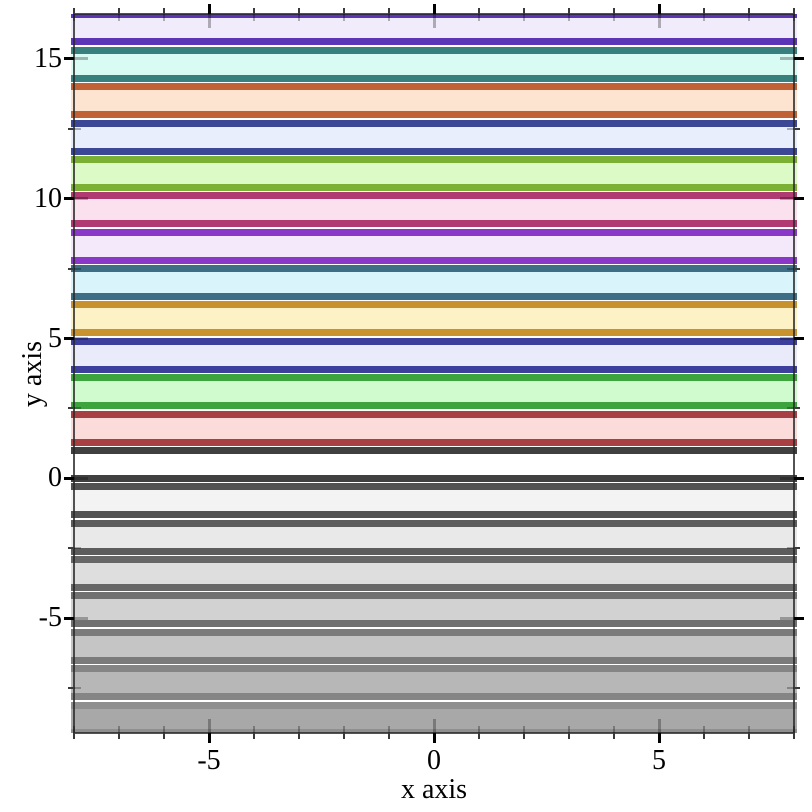 The width and height of the screenshot is (812, 812). I want to click on interval-band--4, so click(434, 610).